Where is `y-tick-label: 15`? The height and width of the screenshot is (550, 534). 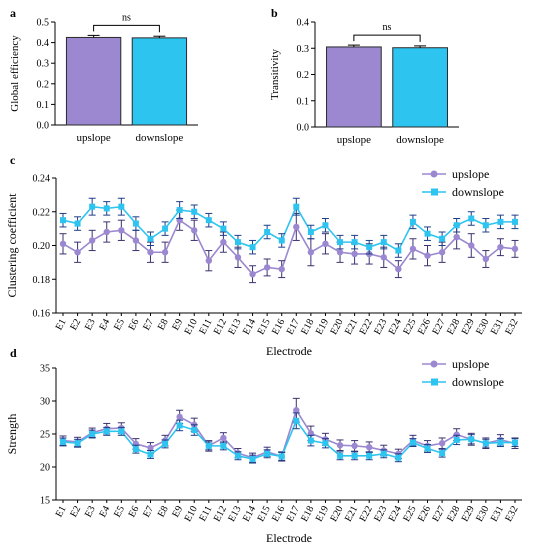
y-tick-label: 15 is located at coordinates (45, 501).